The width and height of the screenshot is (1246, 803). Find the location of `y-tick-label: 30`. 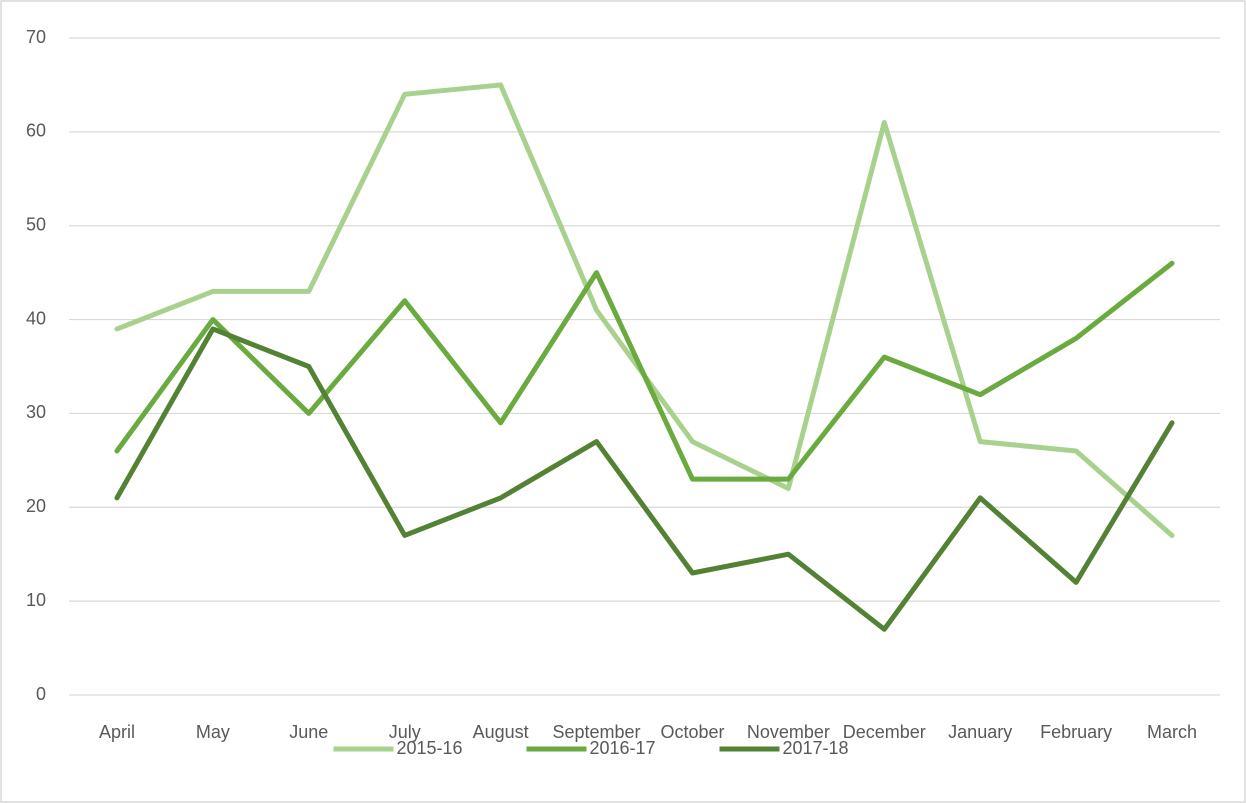

y-tick-label: 30 is located at coordinates (36, 412).